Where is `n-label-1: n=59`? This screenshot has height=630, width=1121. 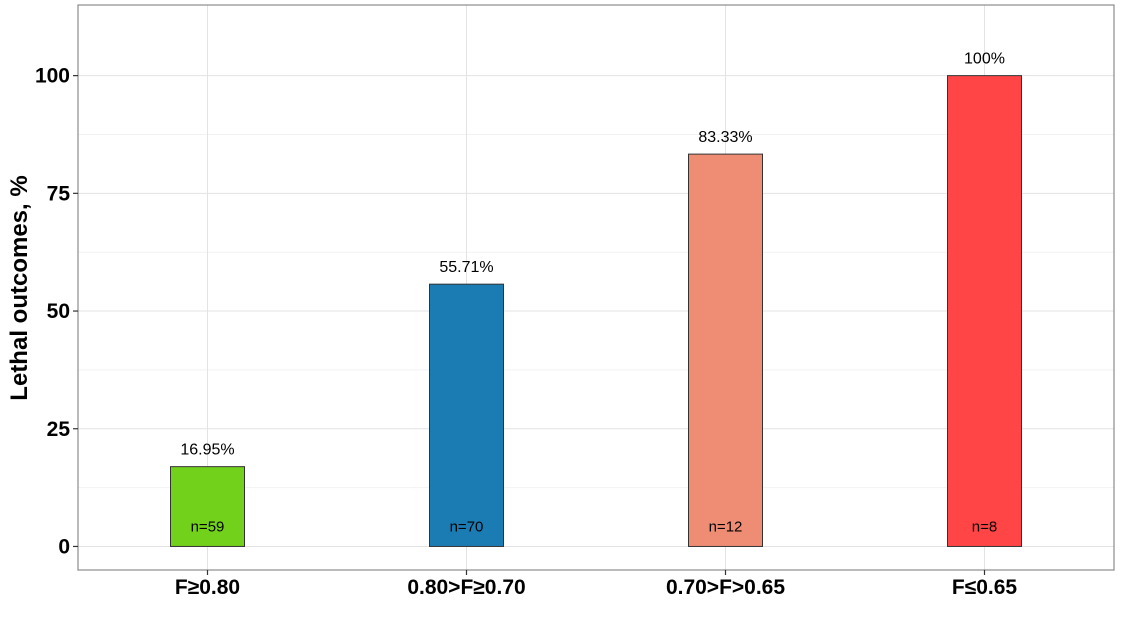
n-label-1: n=59 is located at coordinates (208, 526).